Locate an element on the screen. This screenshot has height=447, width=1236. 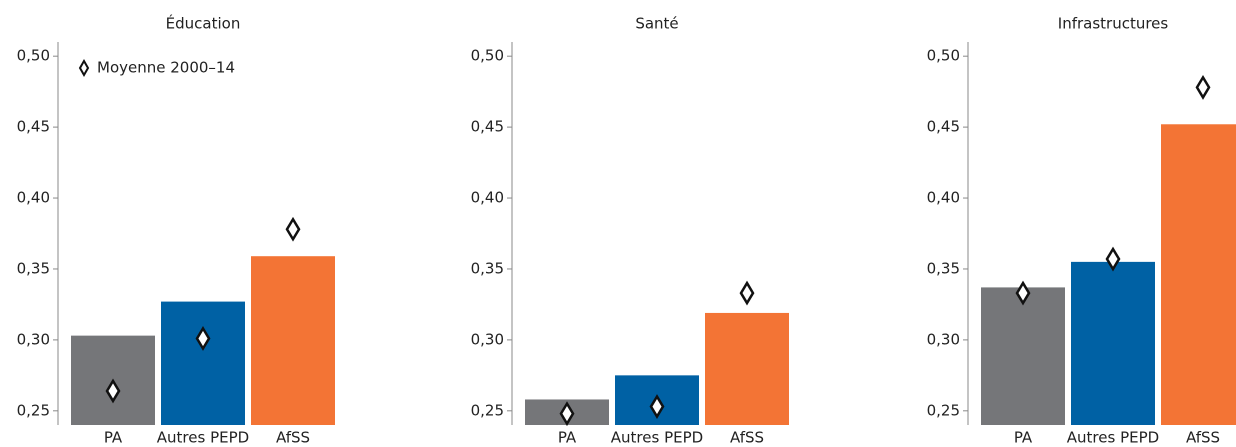
chart-title: Éducation is located at coordinates (203, 23).